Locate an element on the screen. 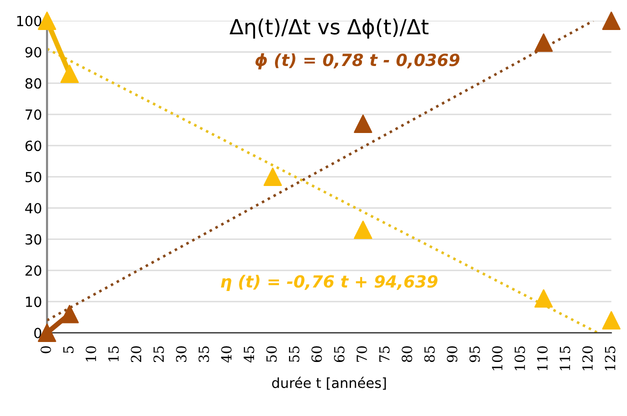  y-tick-label: 50 is located at coordinates (34, 177).